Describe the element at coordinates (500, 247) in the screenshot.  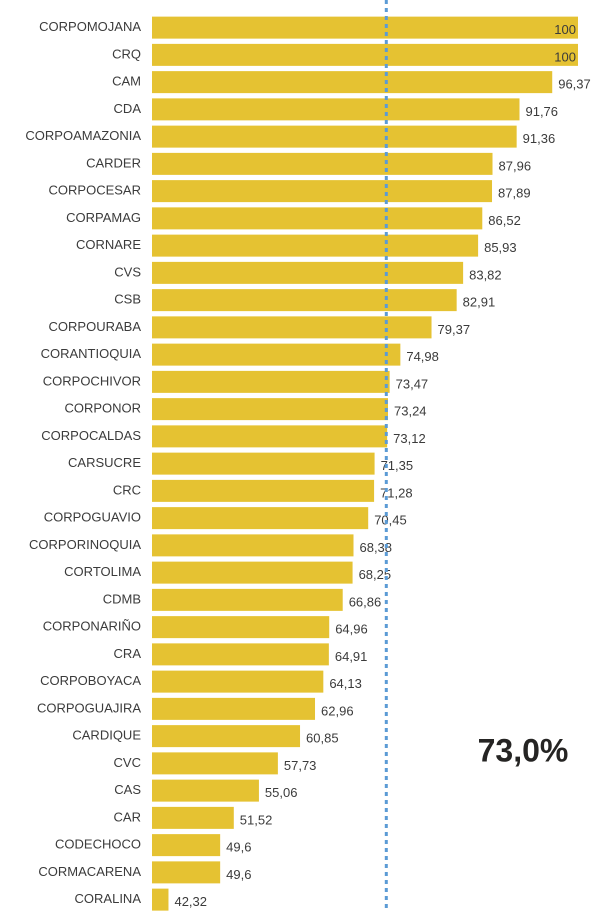
I see `value-label: 85,93` at that location.